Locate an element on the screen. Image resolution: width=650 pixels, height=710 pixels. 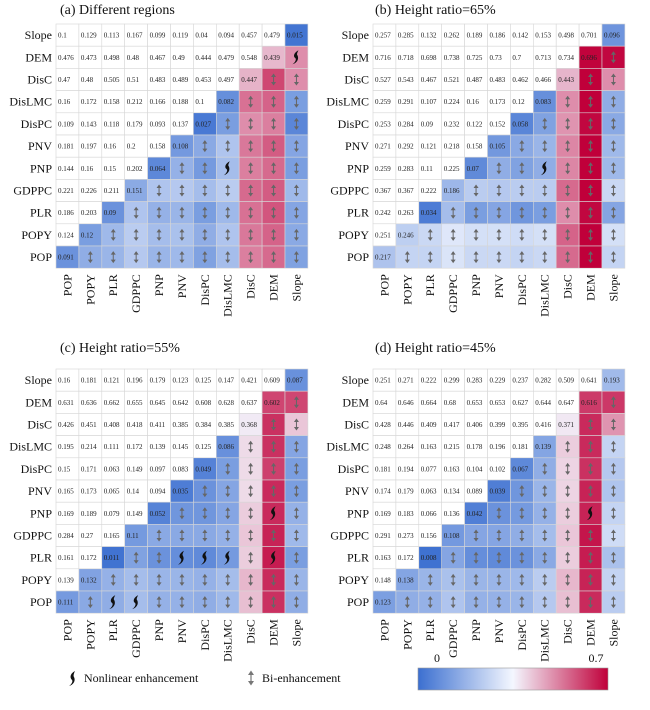
cell-value-label: 0.49 is located at coordinates (179, 58).